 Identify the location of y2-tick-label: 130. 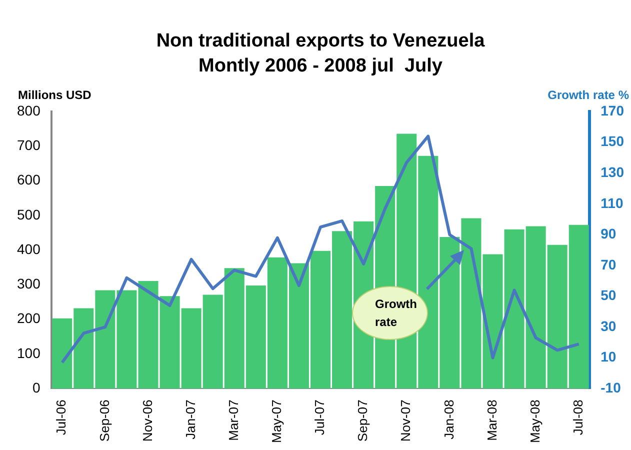
(612, 172).